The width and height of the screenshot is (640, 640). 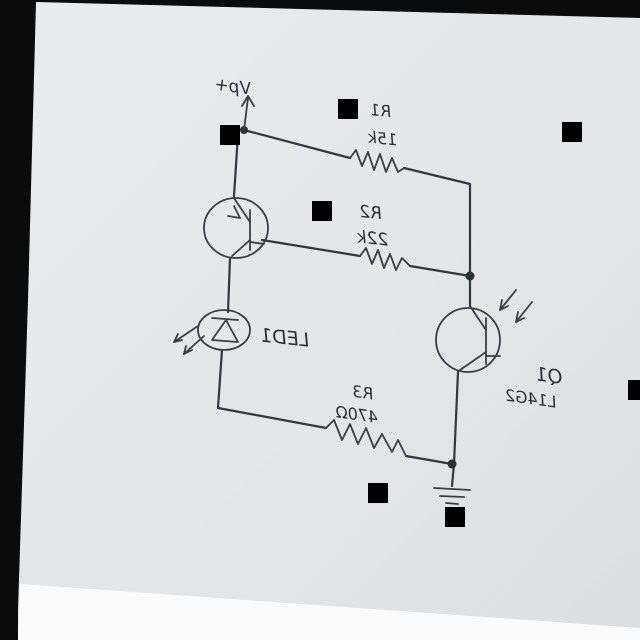 What do you see at coordinates (366, 438) in the screenshot?
I see `resistor-r3-symbol` at bounding box center [366, 438].